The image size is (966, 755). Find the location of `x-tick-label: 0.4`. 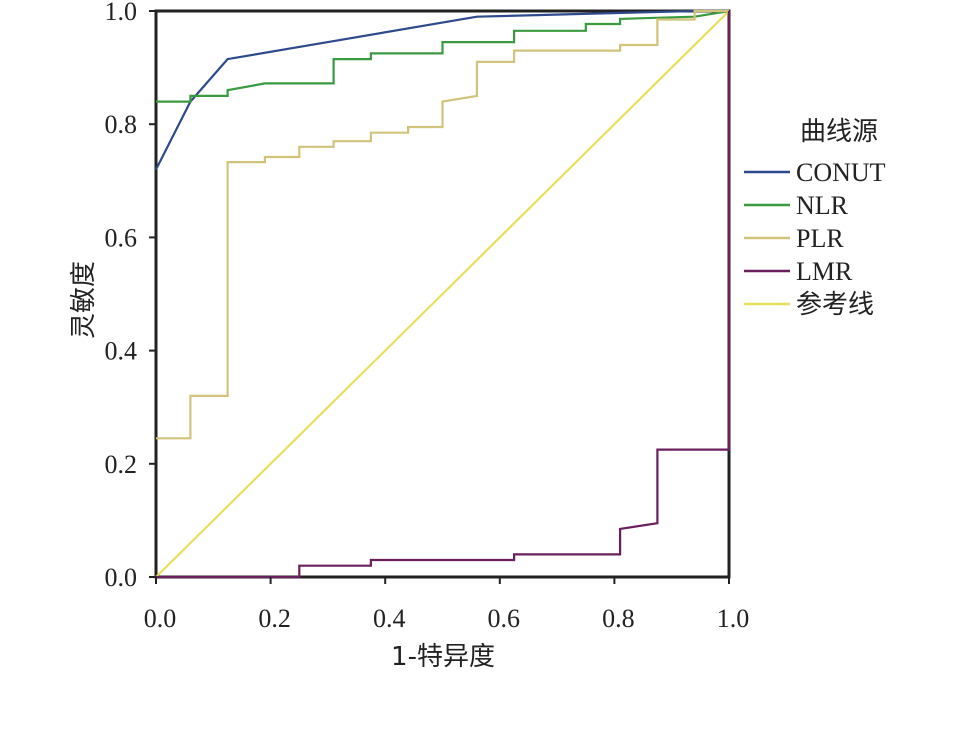

x-tick-label: 0.4 is located at coordinates (389, 618).